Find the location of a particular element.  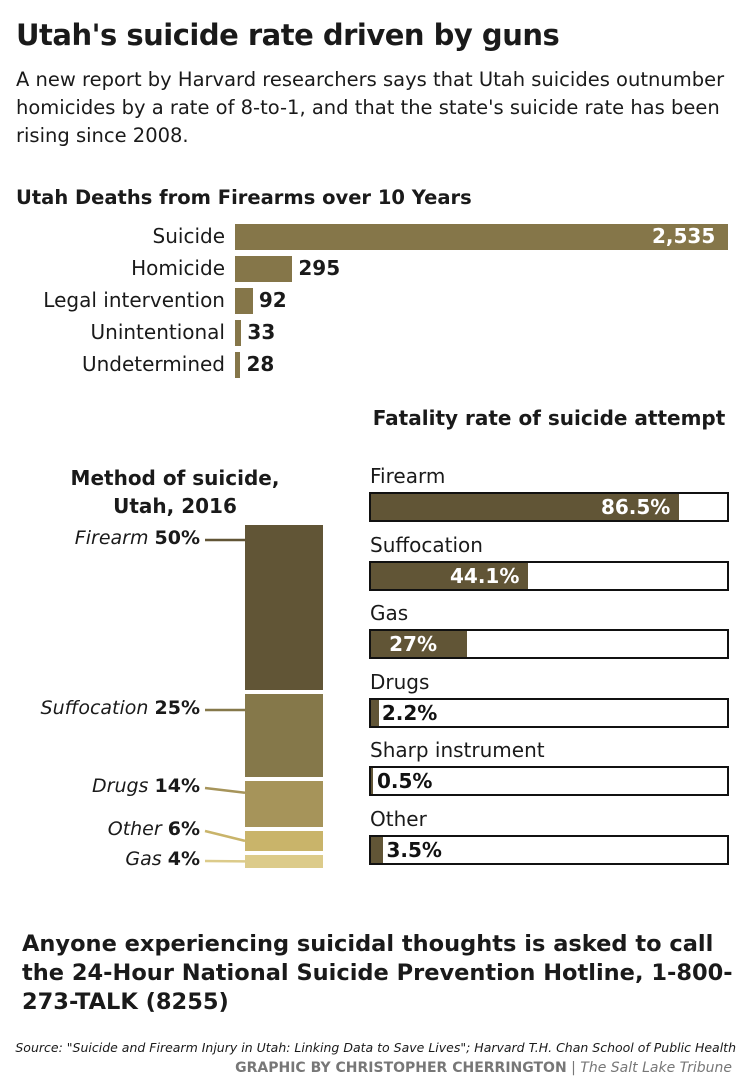

segment-name: Suffocation is located at coordinates (94, 708).